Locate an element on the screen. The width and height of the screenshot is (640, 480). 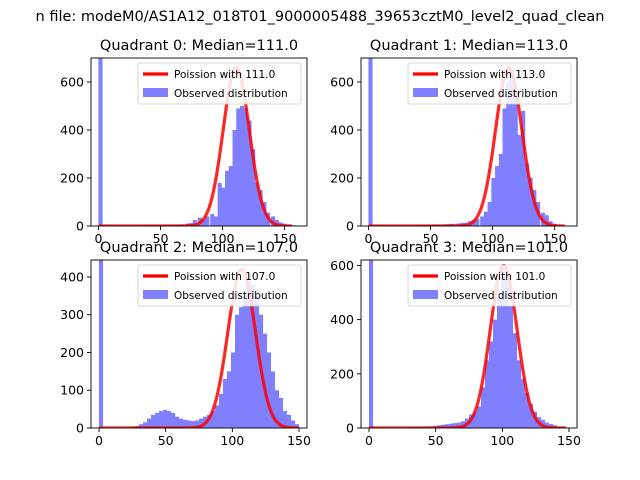
subplot-title: Quadrant 0: Median=111.0 is located at coordinates (199, 46).